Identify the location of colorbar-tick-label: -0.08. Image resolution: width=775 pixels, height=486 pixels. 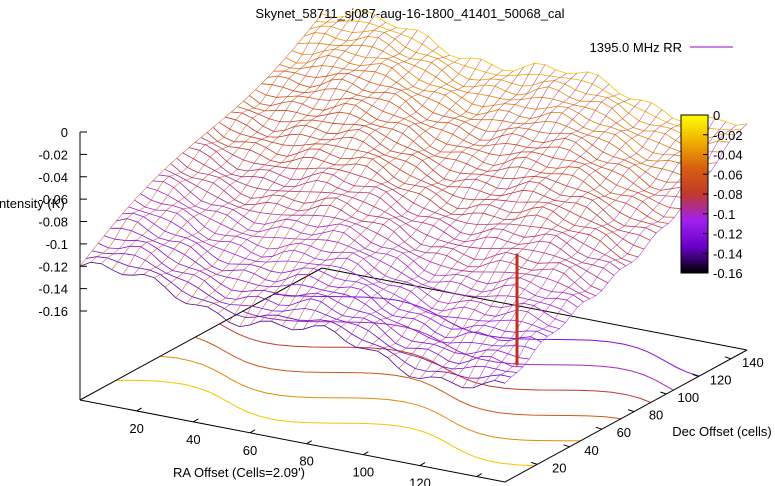
(728, 194).